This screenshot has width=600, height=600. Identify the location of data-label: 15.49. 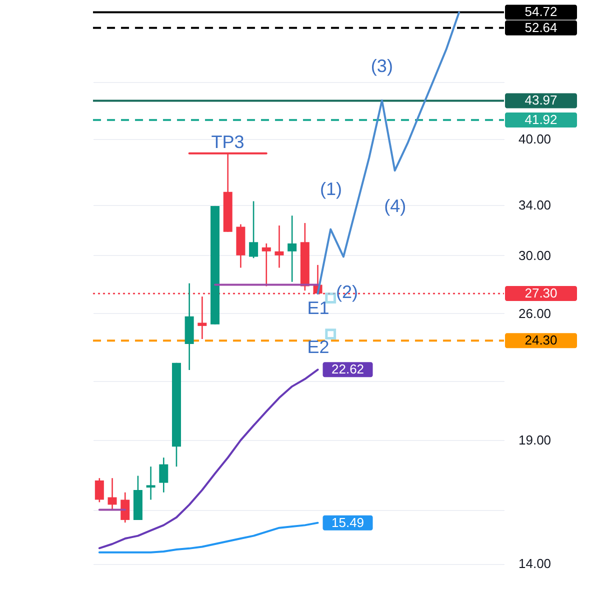
(347, 522).